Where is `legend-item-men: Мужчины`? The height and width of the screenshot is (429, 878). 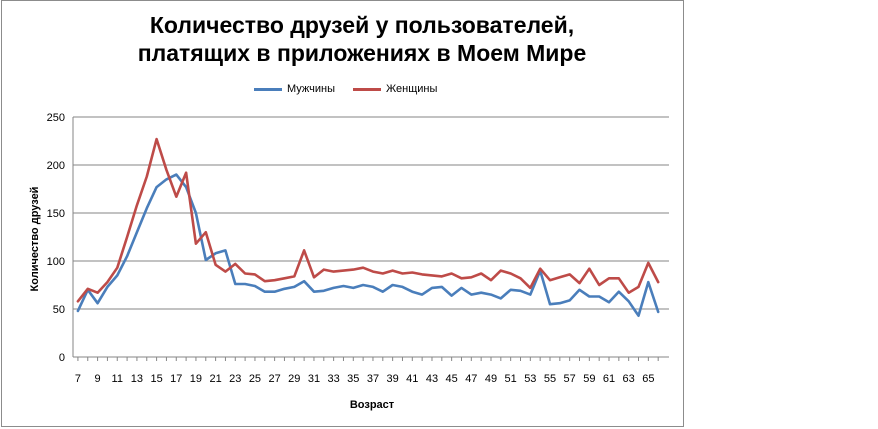 legend-item-men: Мужчины is located at coordinates (294, 89).